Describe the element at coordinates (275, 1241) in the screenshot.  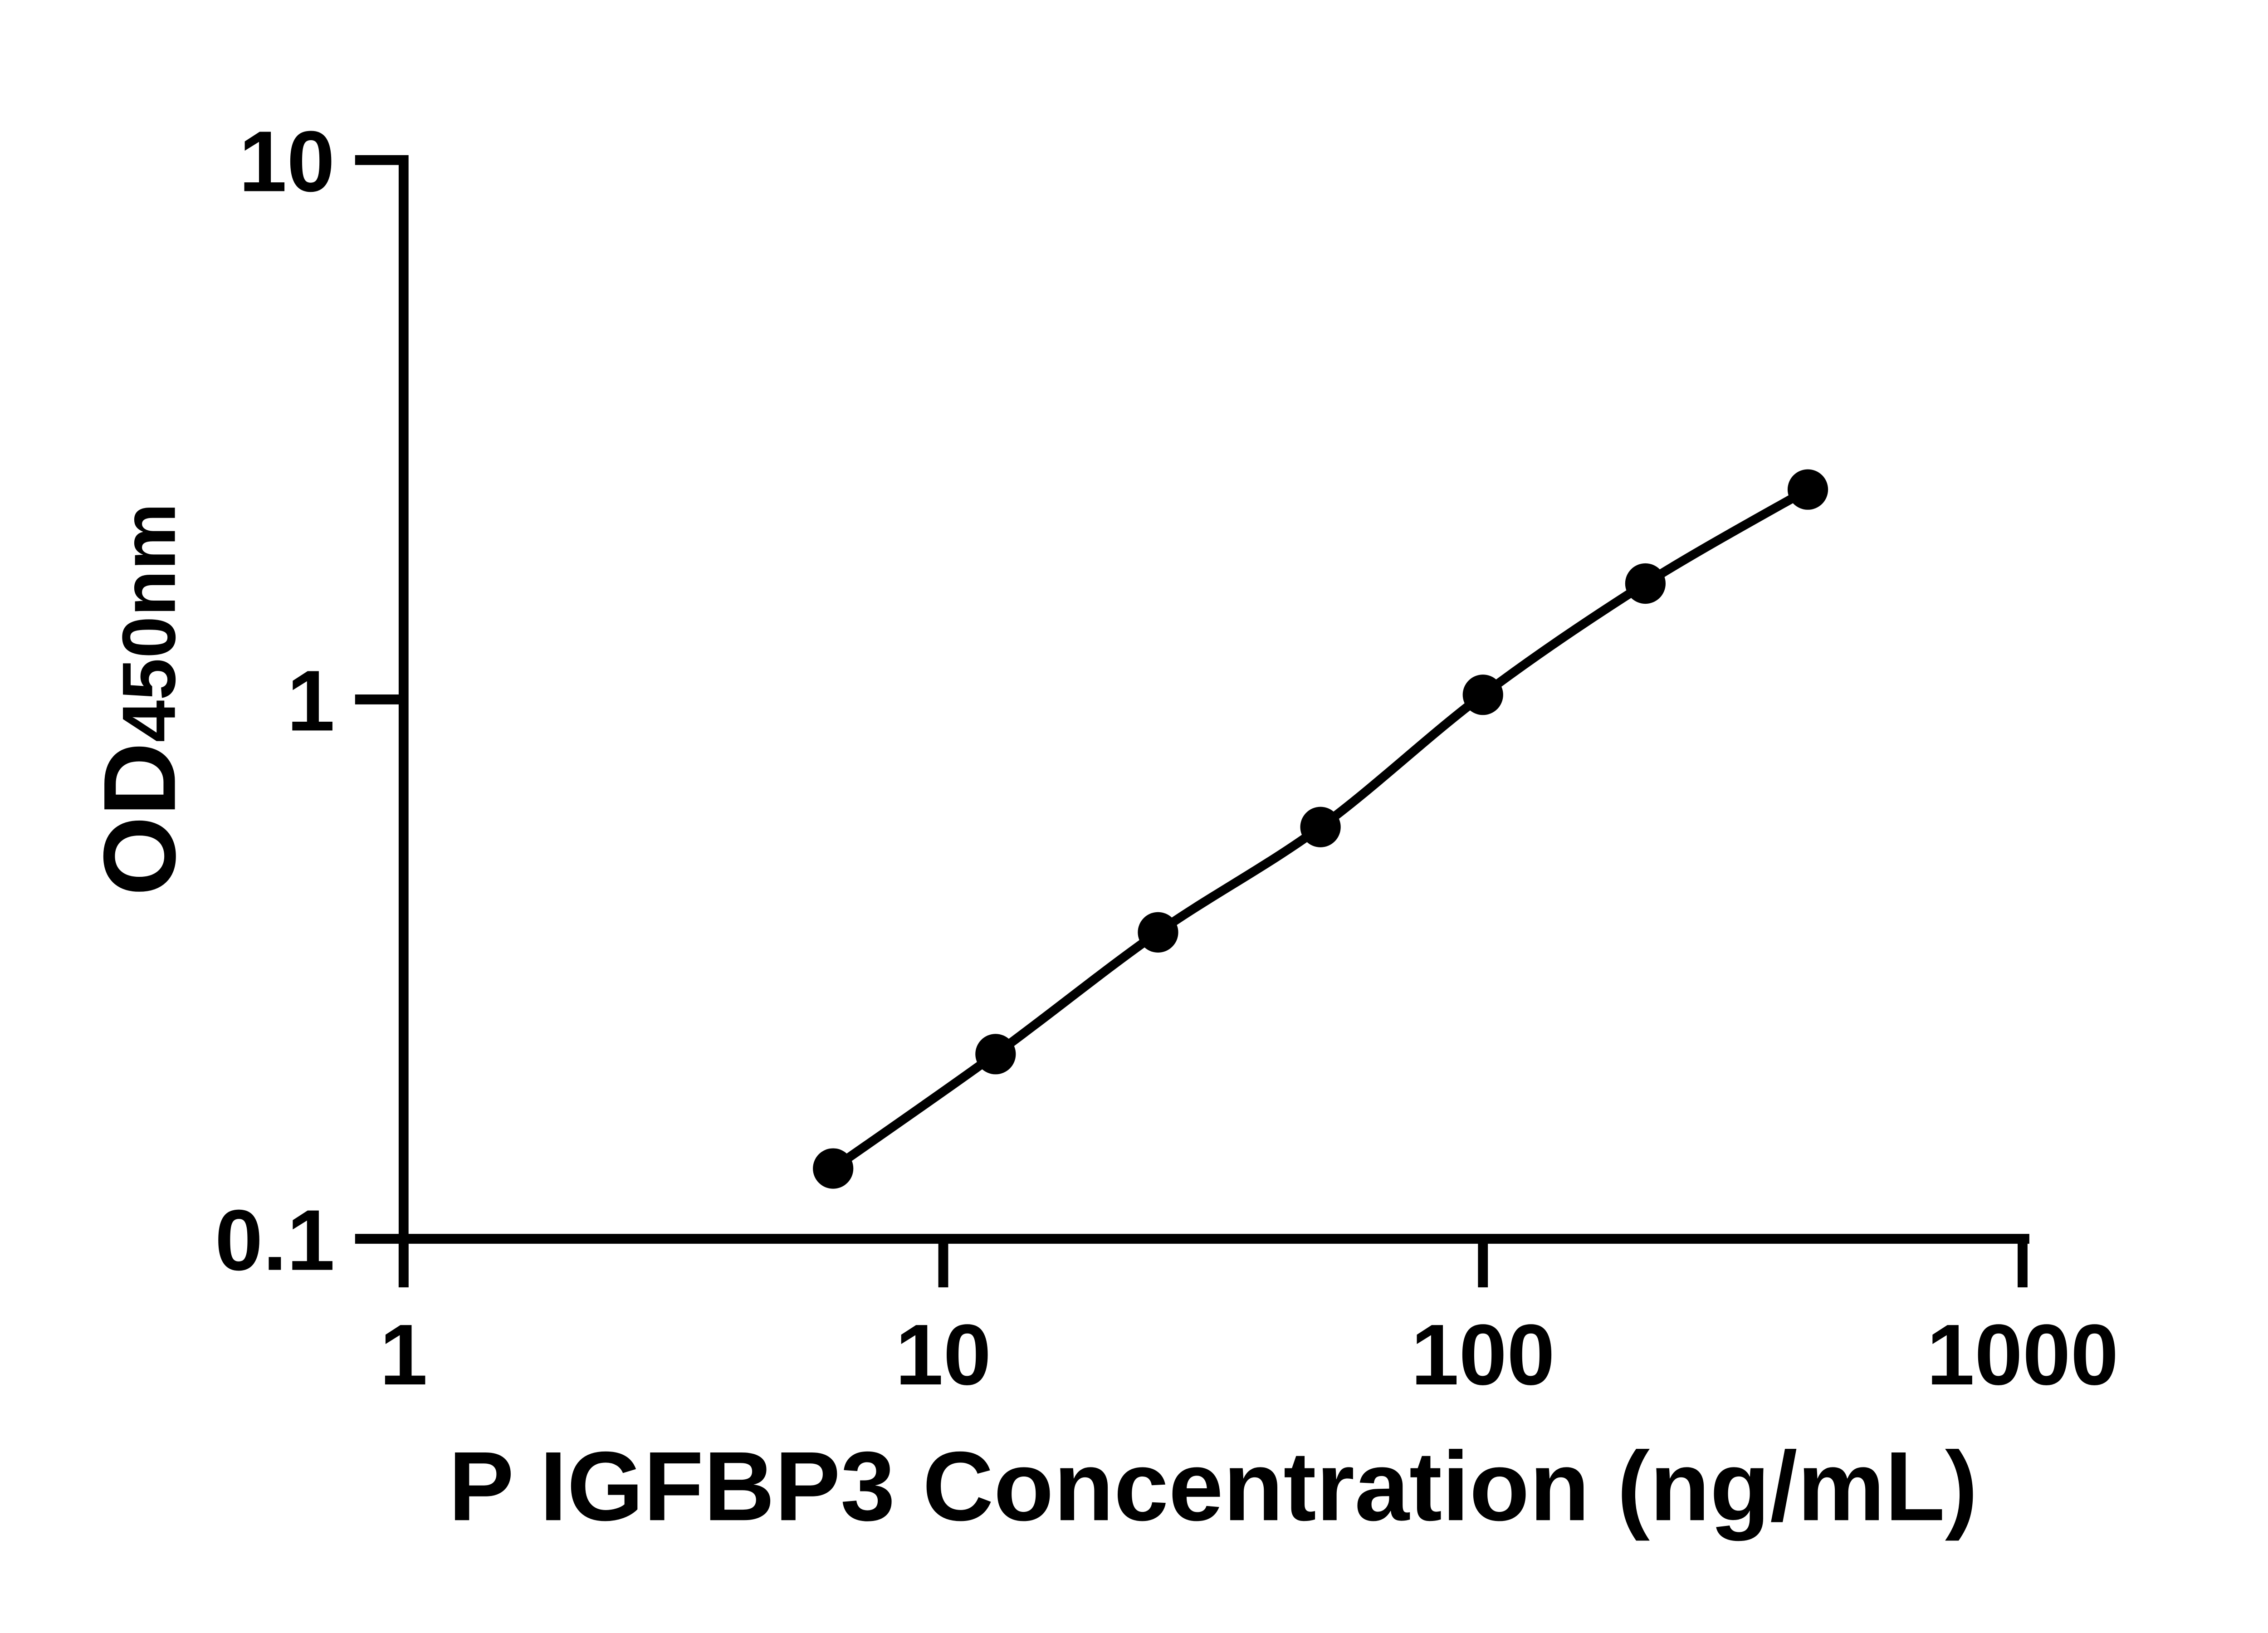
I see `y-tick-label: 0.1` at that location.